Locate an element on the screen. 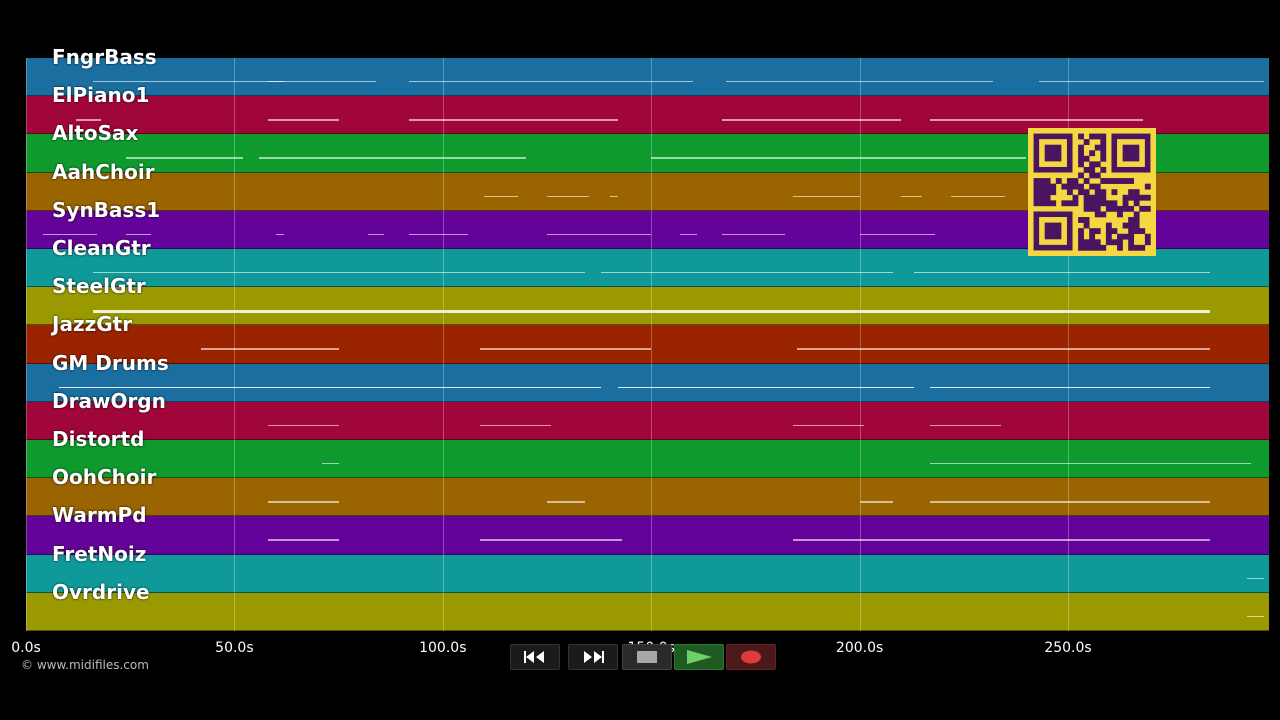 This screenshot has width=1280, height=720. track-label: FngrBass is located at coordinates (104, 57).